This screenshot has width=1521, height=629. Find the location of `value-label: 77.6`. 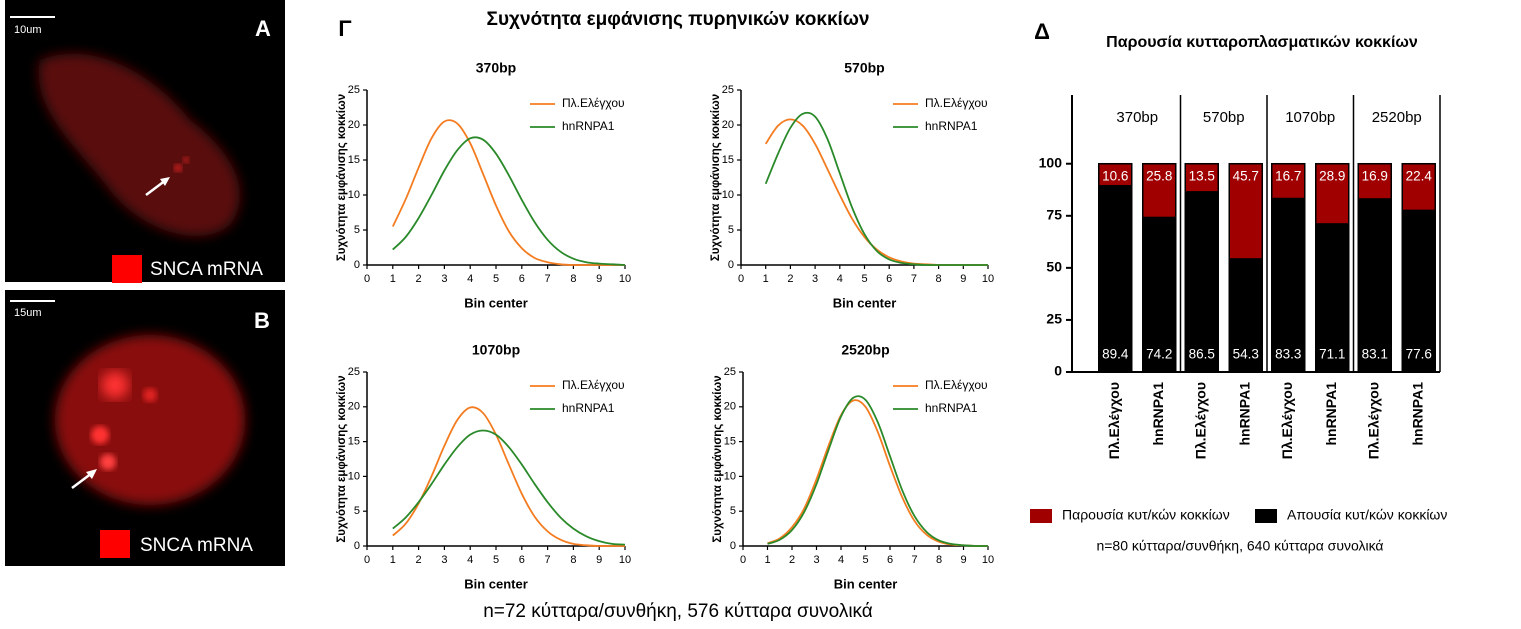

value-label: 77.6 is located at coordinates (1419, 354).